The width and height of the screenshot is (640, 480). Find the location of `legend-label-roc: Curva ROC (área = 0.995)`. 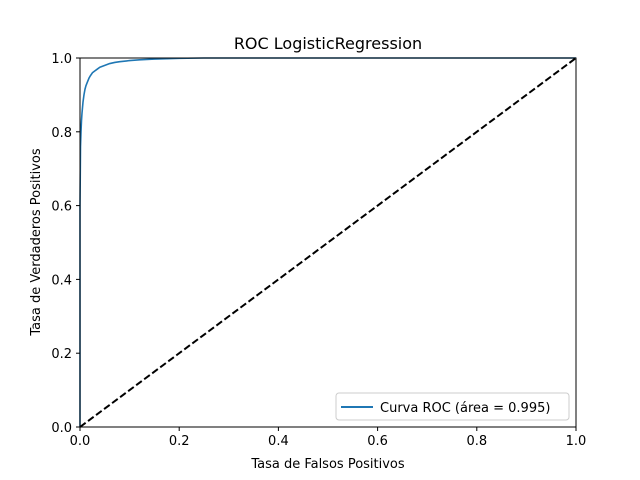

legend-label-roc: Curva ROC (área = 0.995) is located at coordinates (465, 408).